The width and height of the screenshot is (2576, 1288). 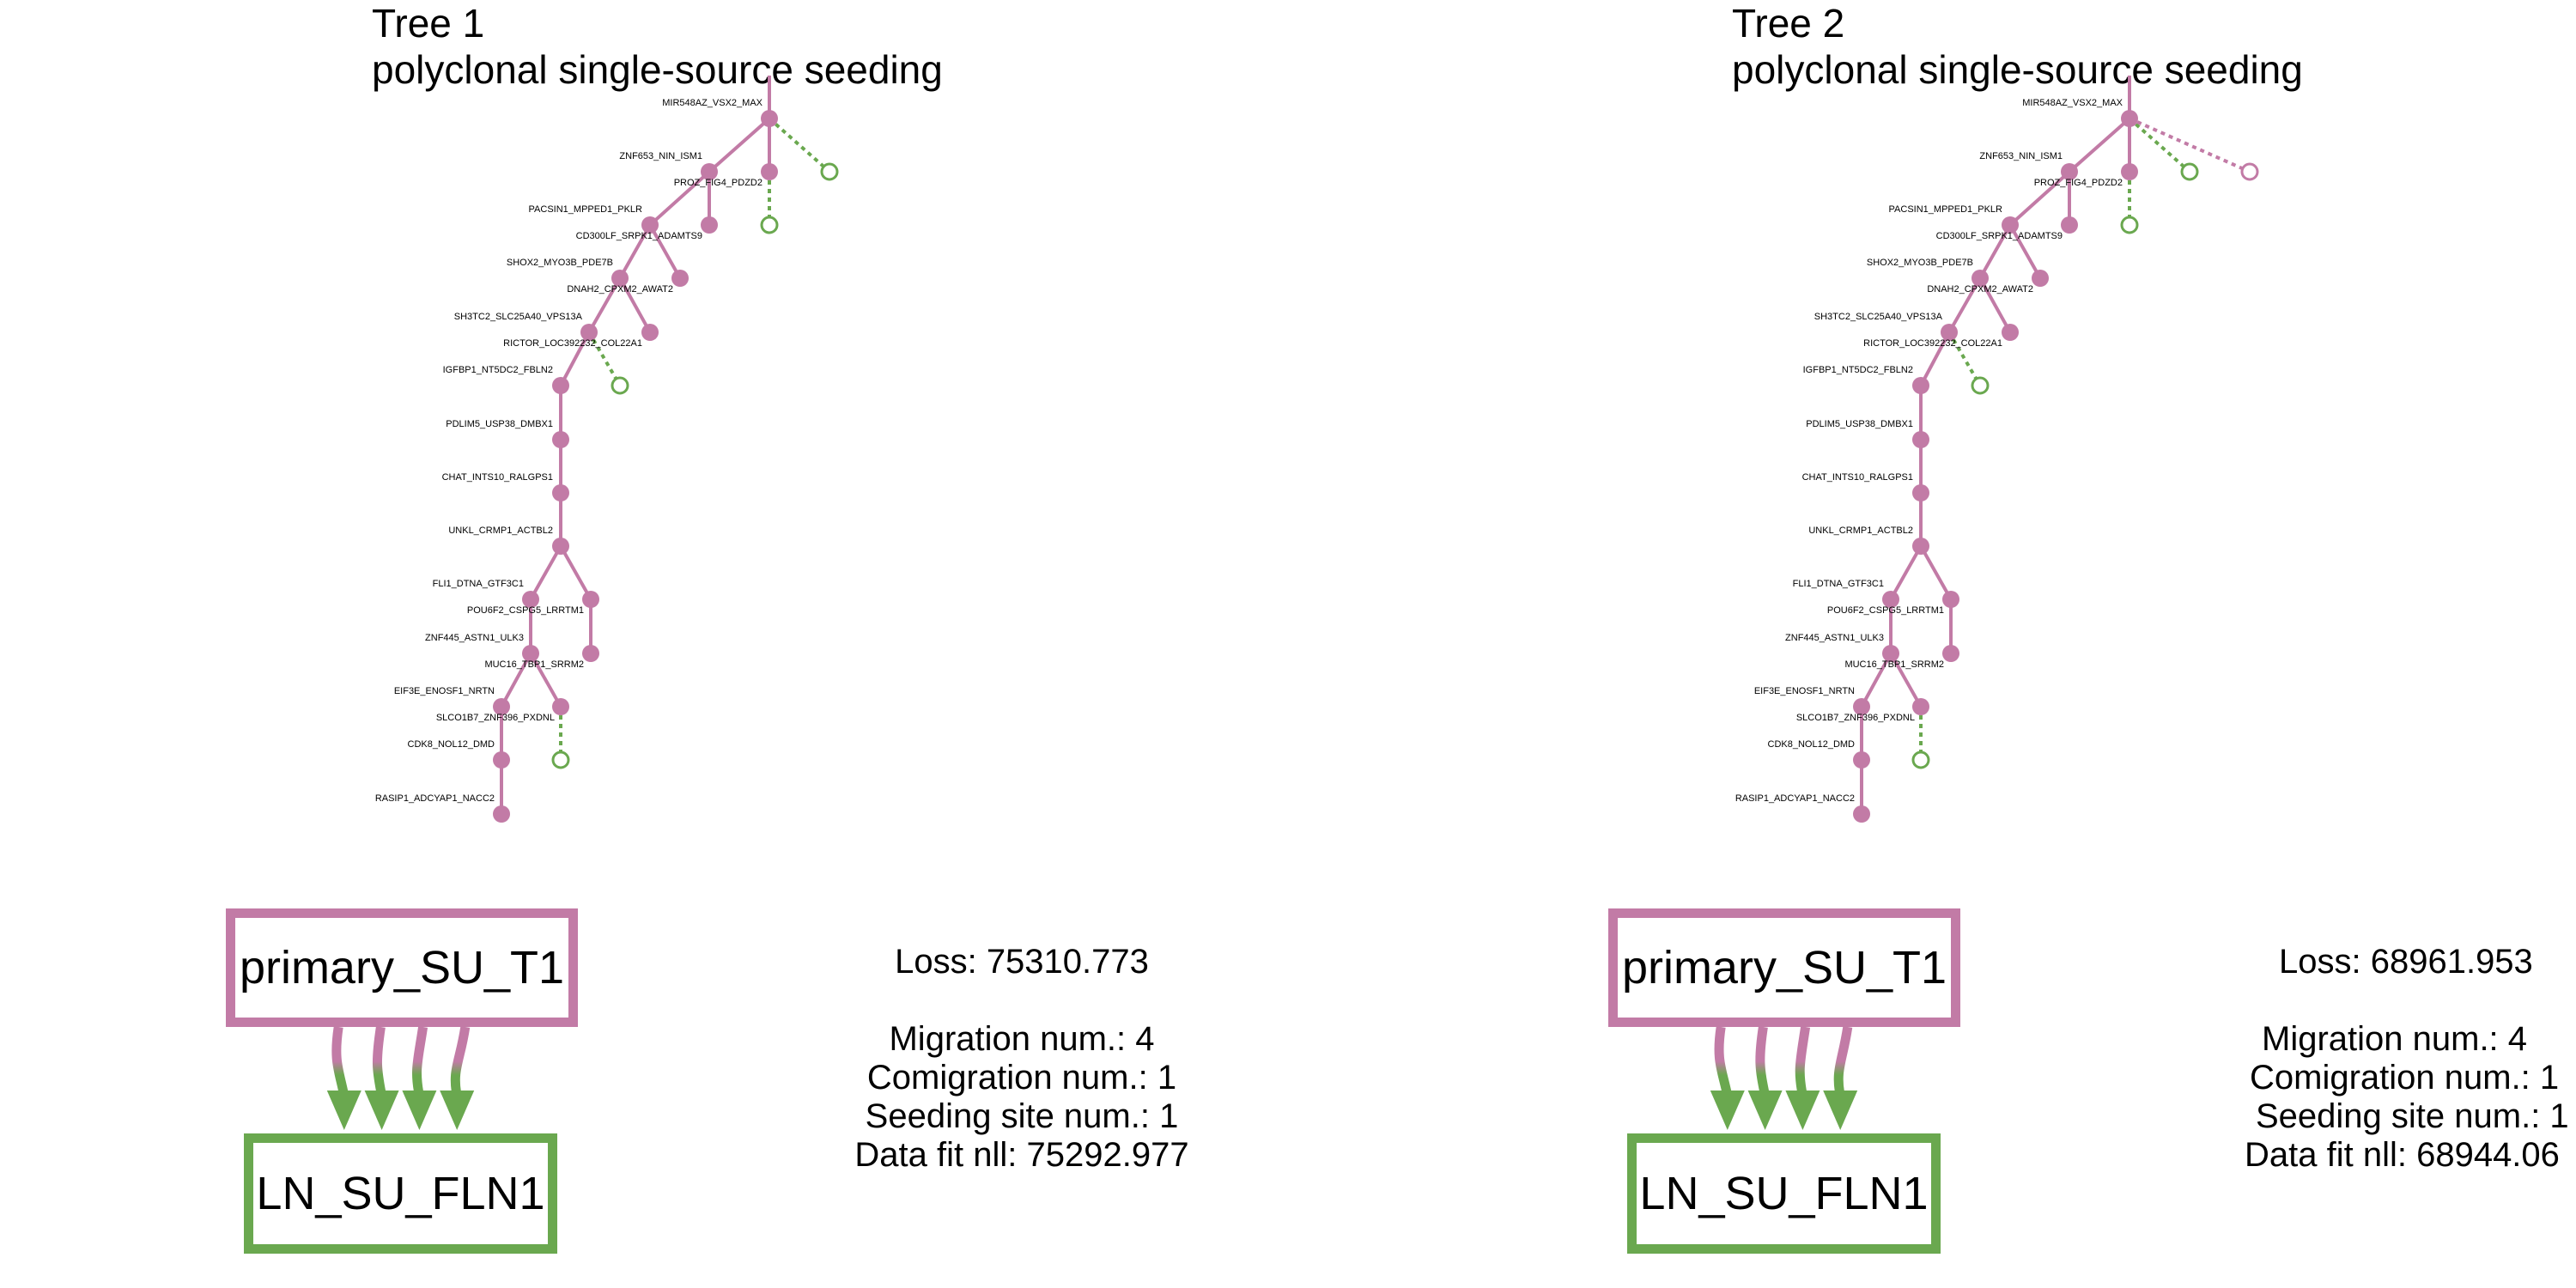 What do you see at coordinates (1932, 344) in the screenshot?
I see `node-label: RICTOR_LOC392232_COL22A1` at bounding box center [1932, 344].